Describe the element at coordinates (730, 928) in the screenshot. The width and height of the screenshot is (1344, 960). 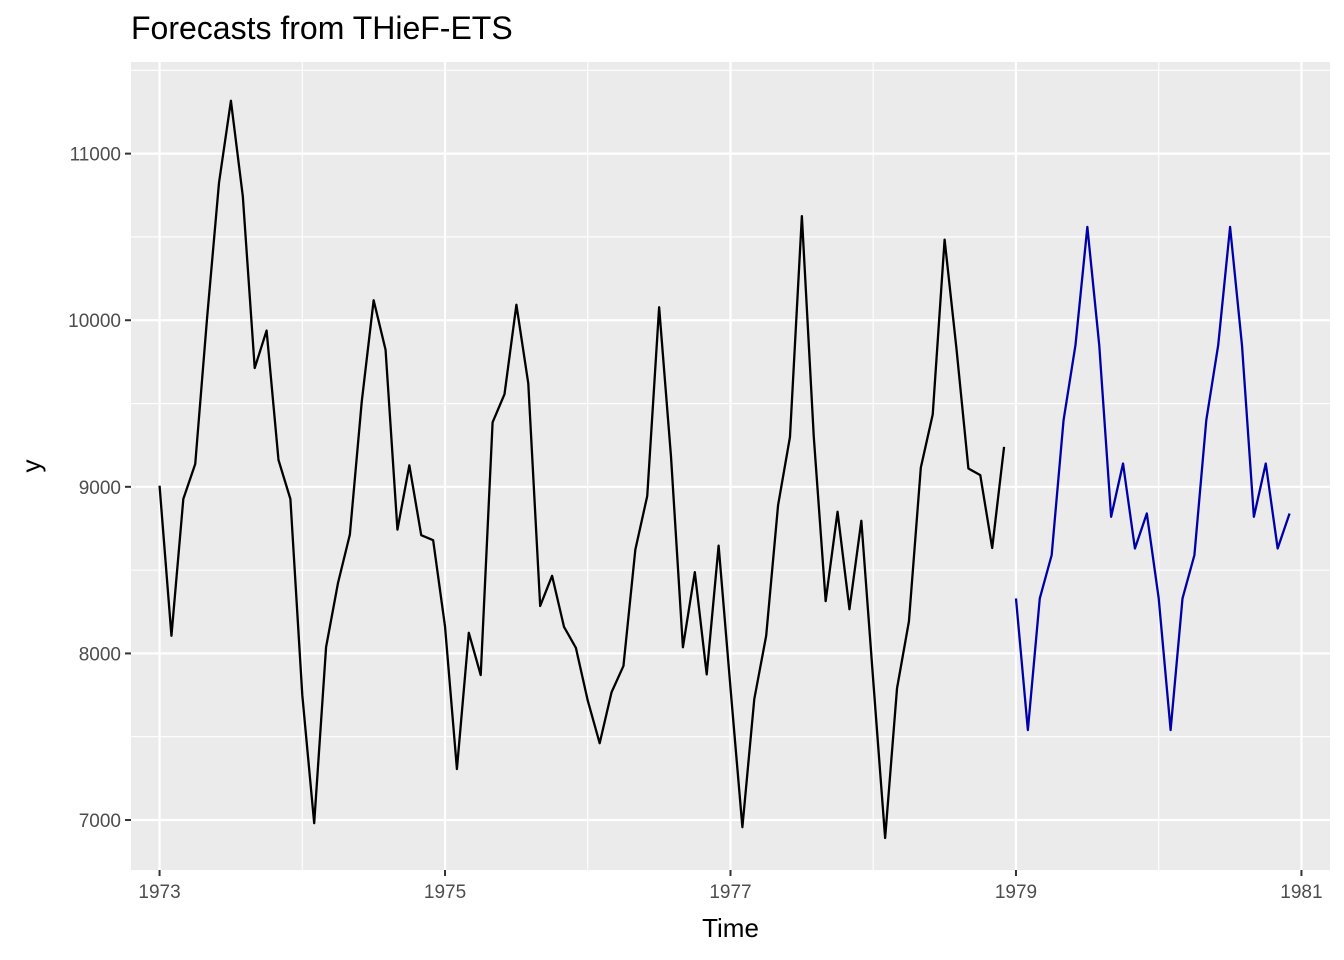
I see `x-axis-title: Time` at that location.